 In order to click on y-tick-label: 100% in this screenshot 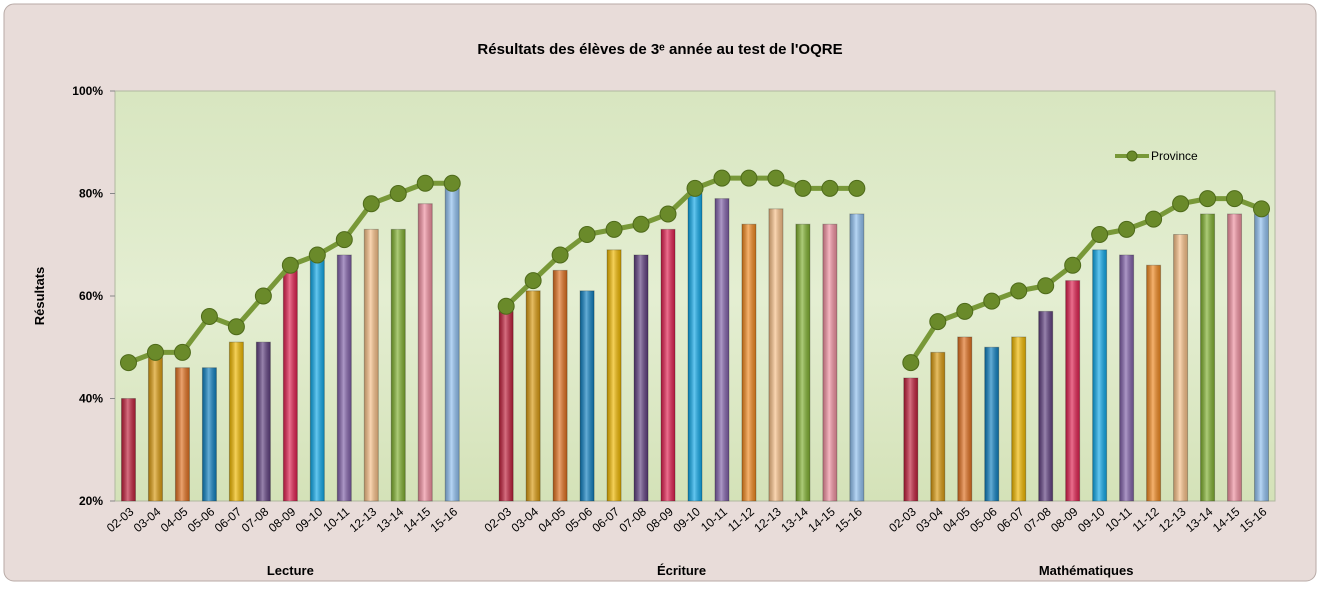, I will do `click(87, 91)`.